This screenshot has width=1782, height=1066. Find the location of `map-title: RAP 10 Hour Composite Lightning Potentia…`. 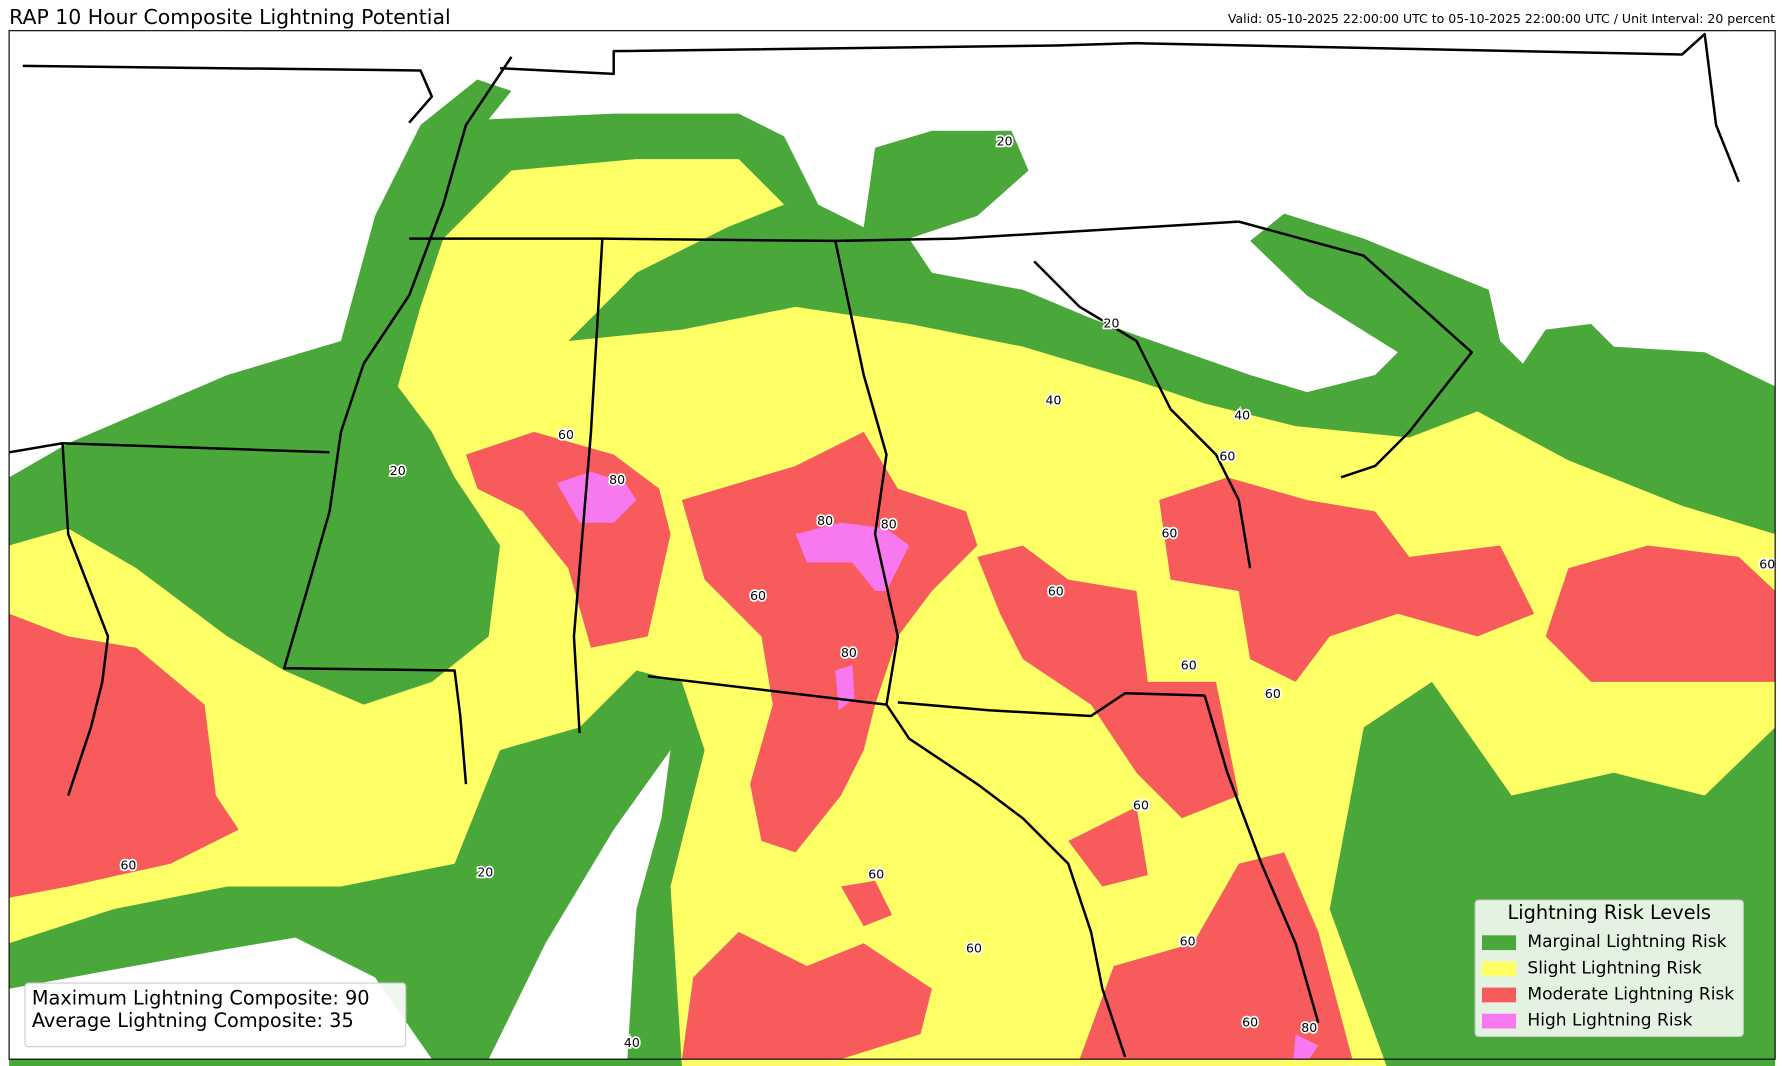

map-title: RAP 10 Hour Composite Lightning Potentia… is located at coordinates (230, 17).